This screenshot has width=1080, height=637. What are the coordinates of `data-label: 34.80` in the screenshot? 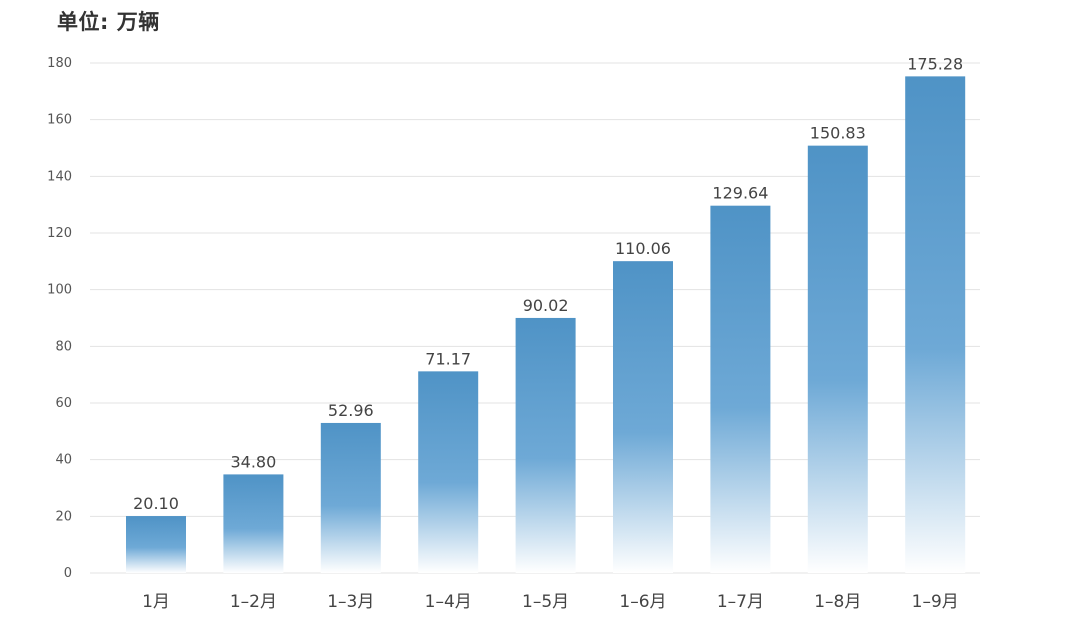 It's located at (253, 461).